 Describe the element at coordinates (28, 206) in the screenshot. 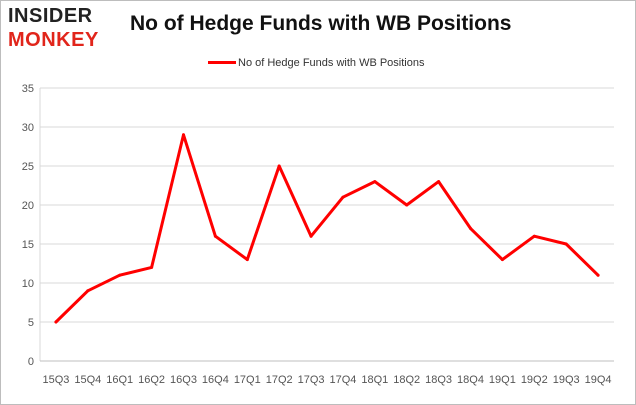

I see `y-tick-label: 20` at that location.